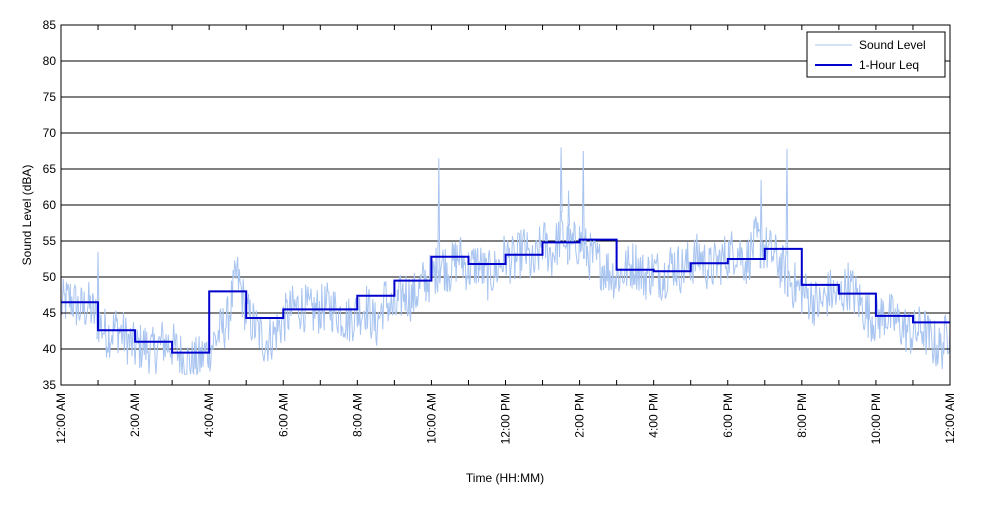  Describe the element at coordinates (728, 415) in the screenshot. I see `x-tick-label: 6:00 PM` at that location.